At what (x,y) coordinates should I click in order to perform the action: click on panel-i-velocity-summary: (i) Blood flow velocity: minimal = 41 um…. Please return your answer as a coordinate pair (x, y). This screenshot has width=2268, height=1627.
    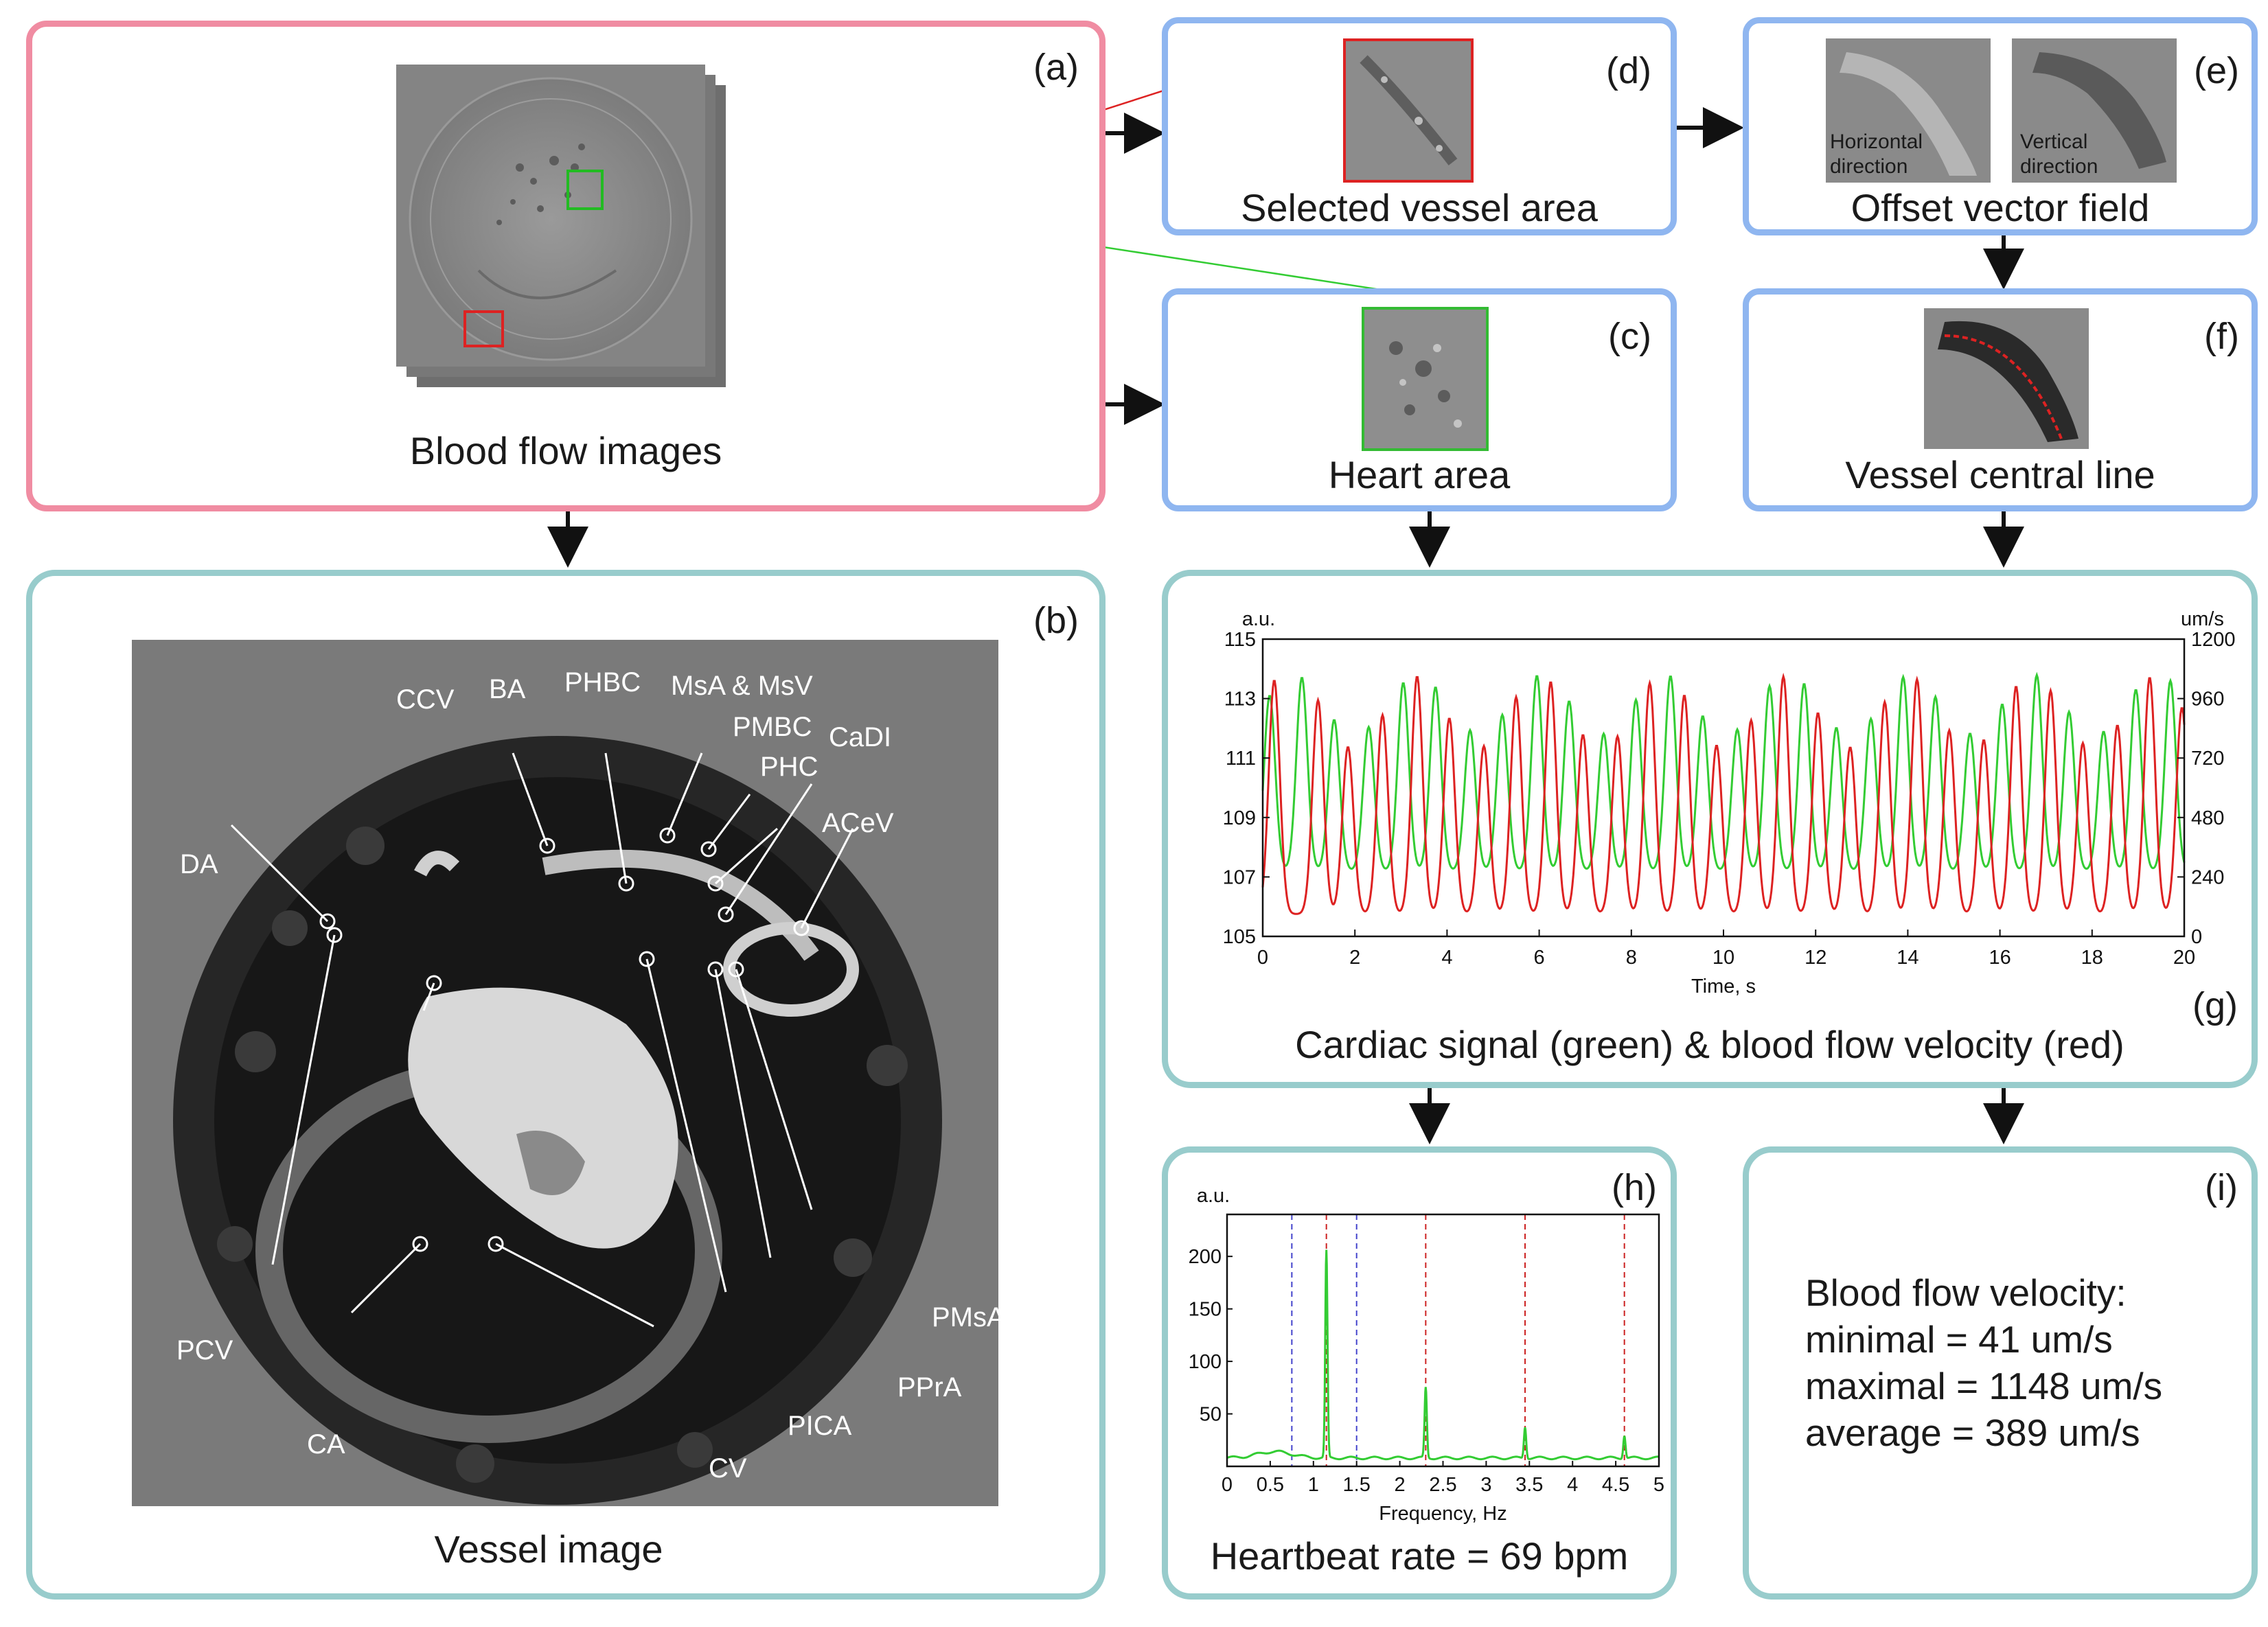
    Looking at the image, I should click on (2000, 1373).